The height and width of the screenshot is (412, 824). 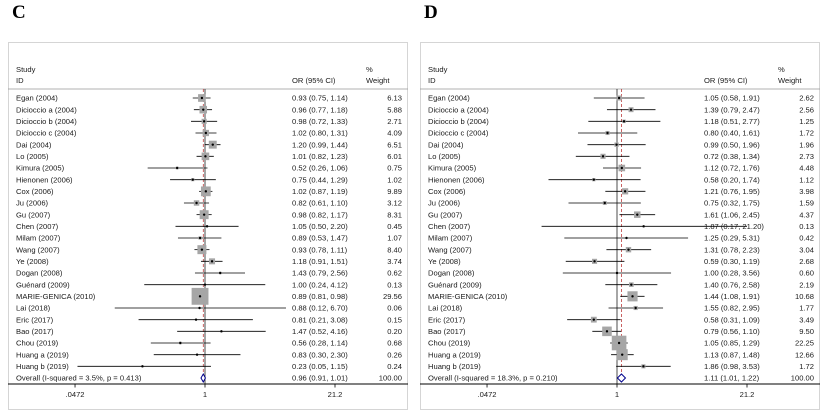 I want to click on study-row: Gu (2007) 1.61 (1.06, 2.45) 4.37, so click(x=621, y=214).